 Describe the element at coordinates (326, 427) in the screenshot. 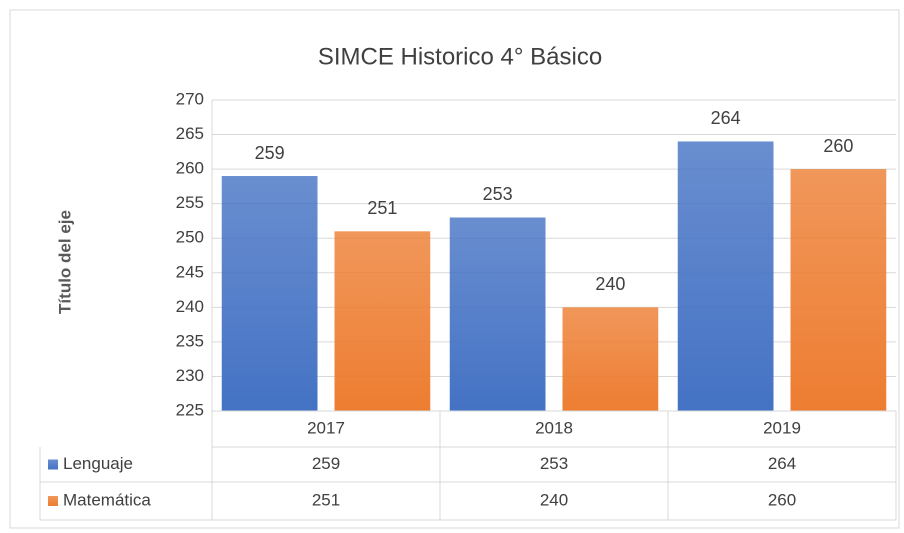

I see `x-tick-label: 2017` at that location.